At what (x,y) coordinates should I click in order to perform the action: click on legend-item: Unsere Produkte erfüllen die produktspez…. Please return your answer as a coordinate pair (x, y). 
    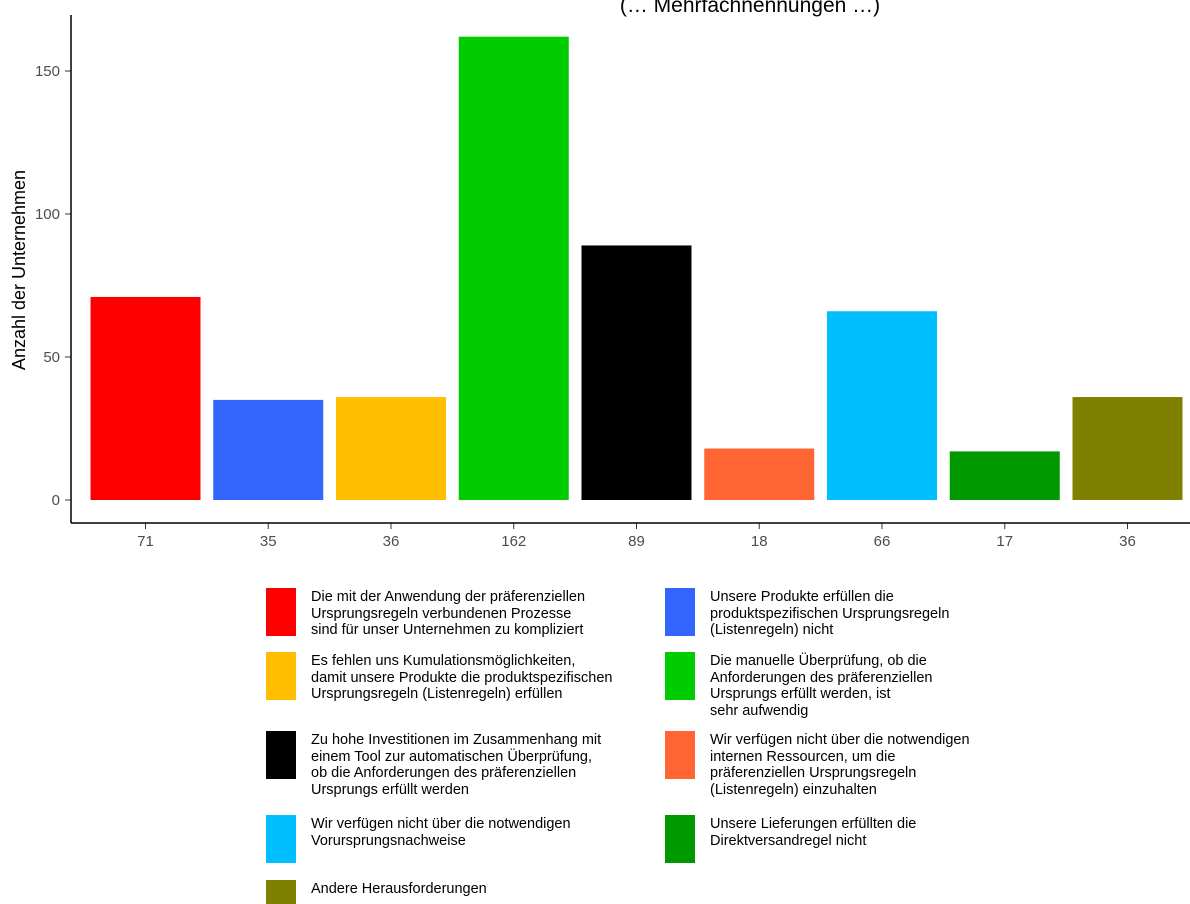
    Looking at the image, I should click on (807, 613).